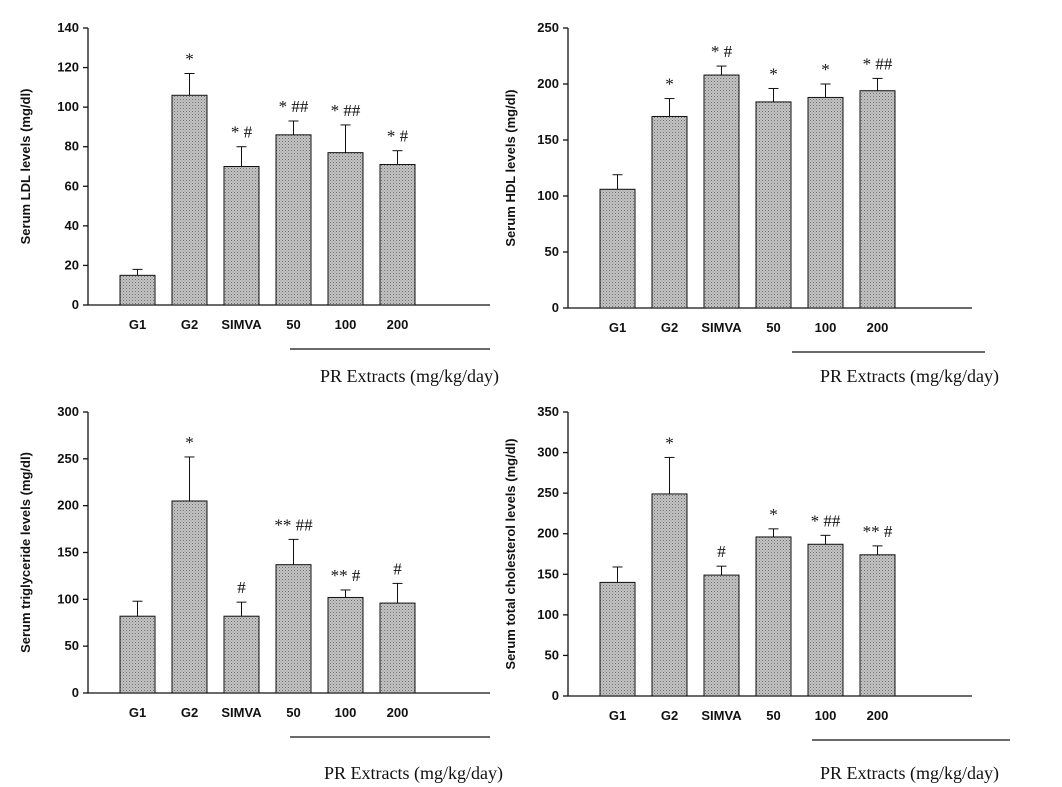  I want to click on y-axis-label: Serum HDL levels (mg/dl), so click(510, 167).